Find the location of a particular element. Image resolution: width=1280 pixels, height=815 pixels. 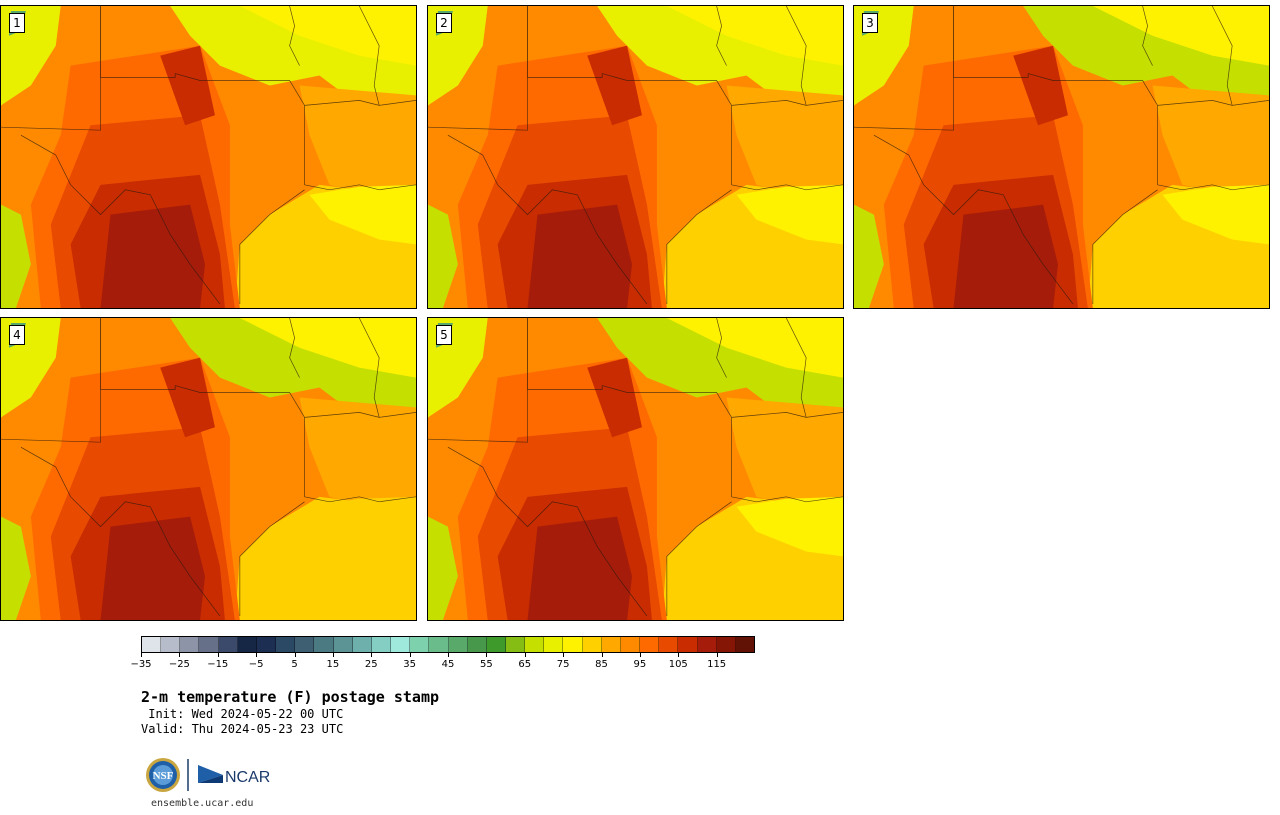

colorbar-tick-label: 65 is located at coordinates (525, 664).